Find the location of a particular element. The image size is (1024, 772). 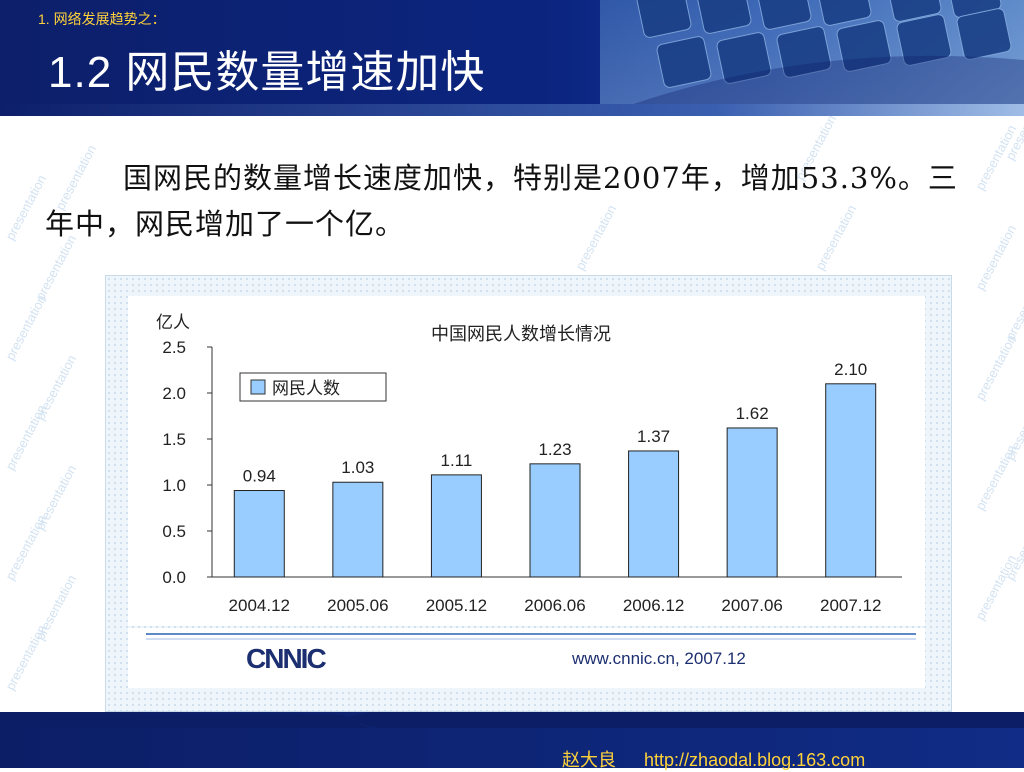

data-label: 1.62 is located at coordinates (752, 413).